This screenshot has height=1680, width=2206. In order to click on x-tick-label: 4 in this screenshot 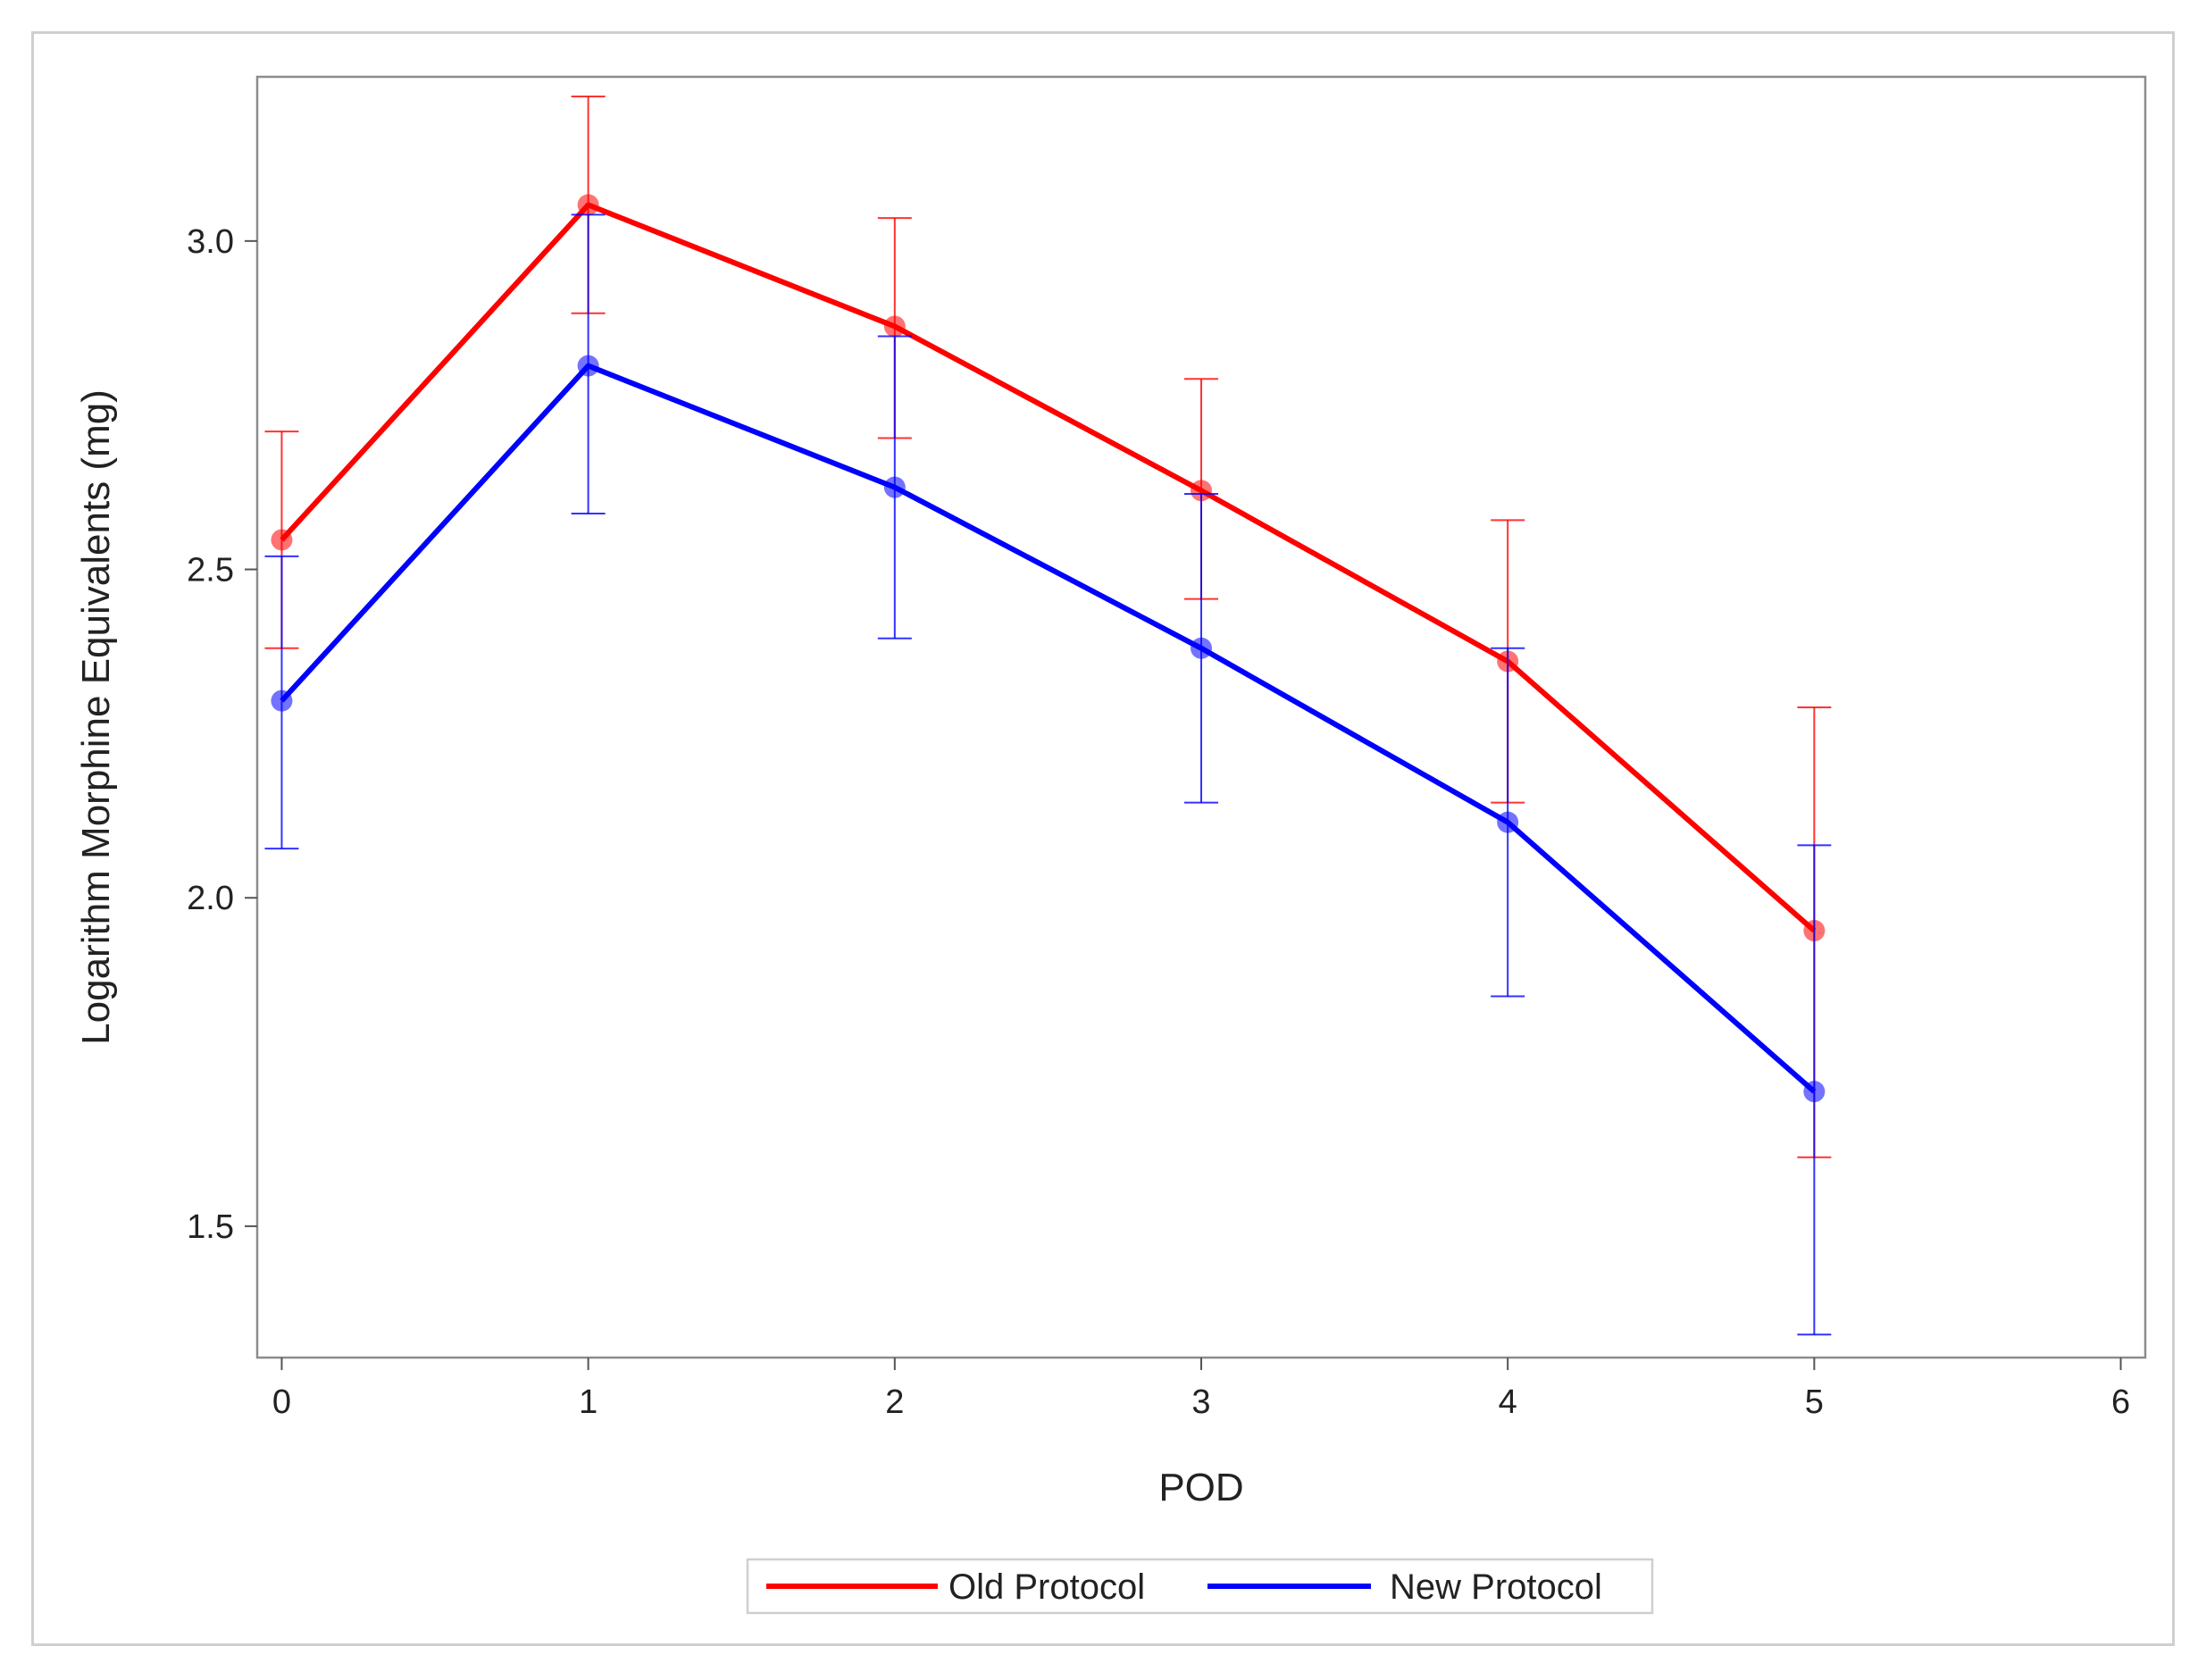, I will do `click(1508, 1402)`.